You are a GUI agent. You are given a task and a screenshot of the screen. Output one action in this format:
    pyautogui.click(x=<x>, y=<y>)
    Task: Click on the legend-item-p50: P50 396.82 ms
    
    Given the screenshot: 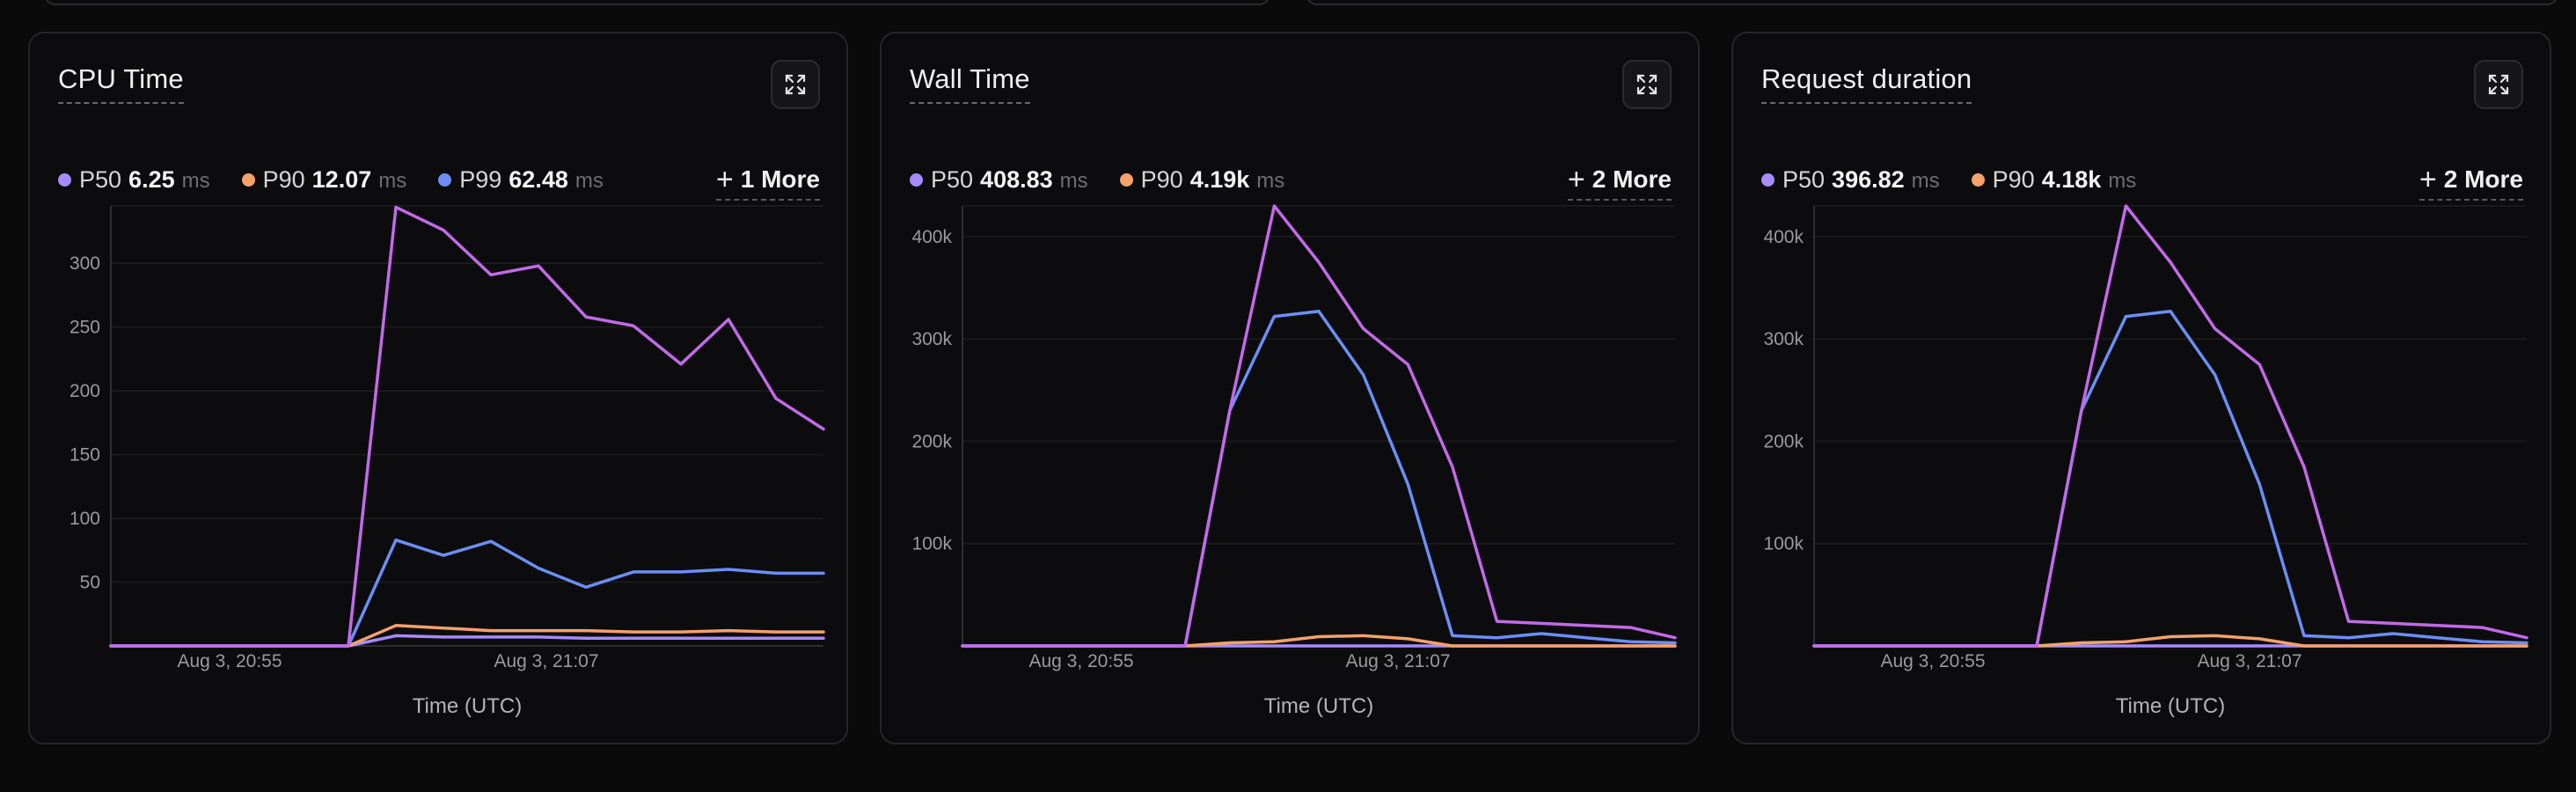 What is the action you would take?
    pyautogui.click(x=1850, y=180)
    